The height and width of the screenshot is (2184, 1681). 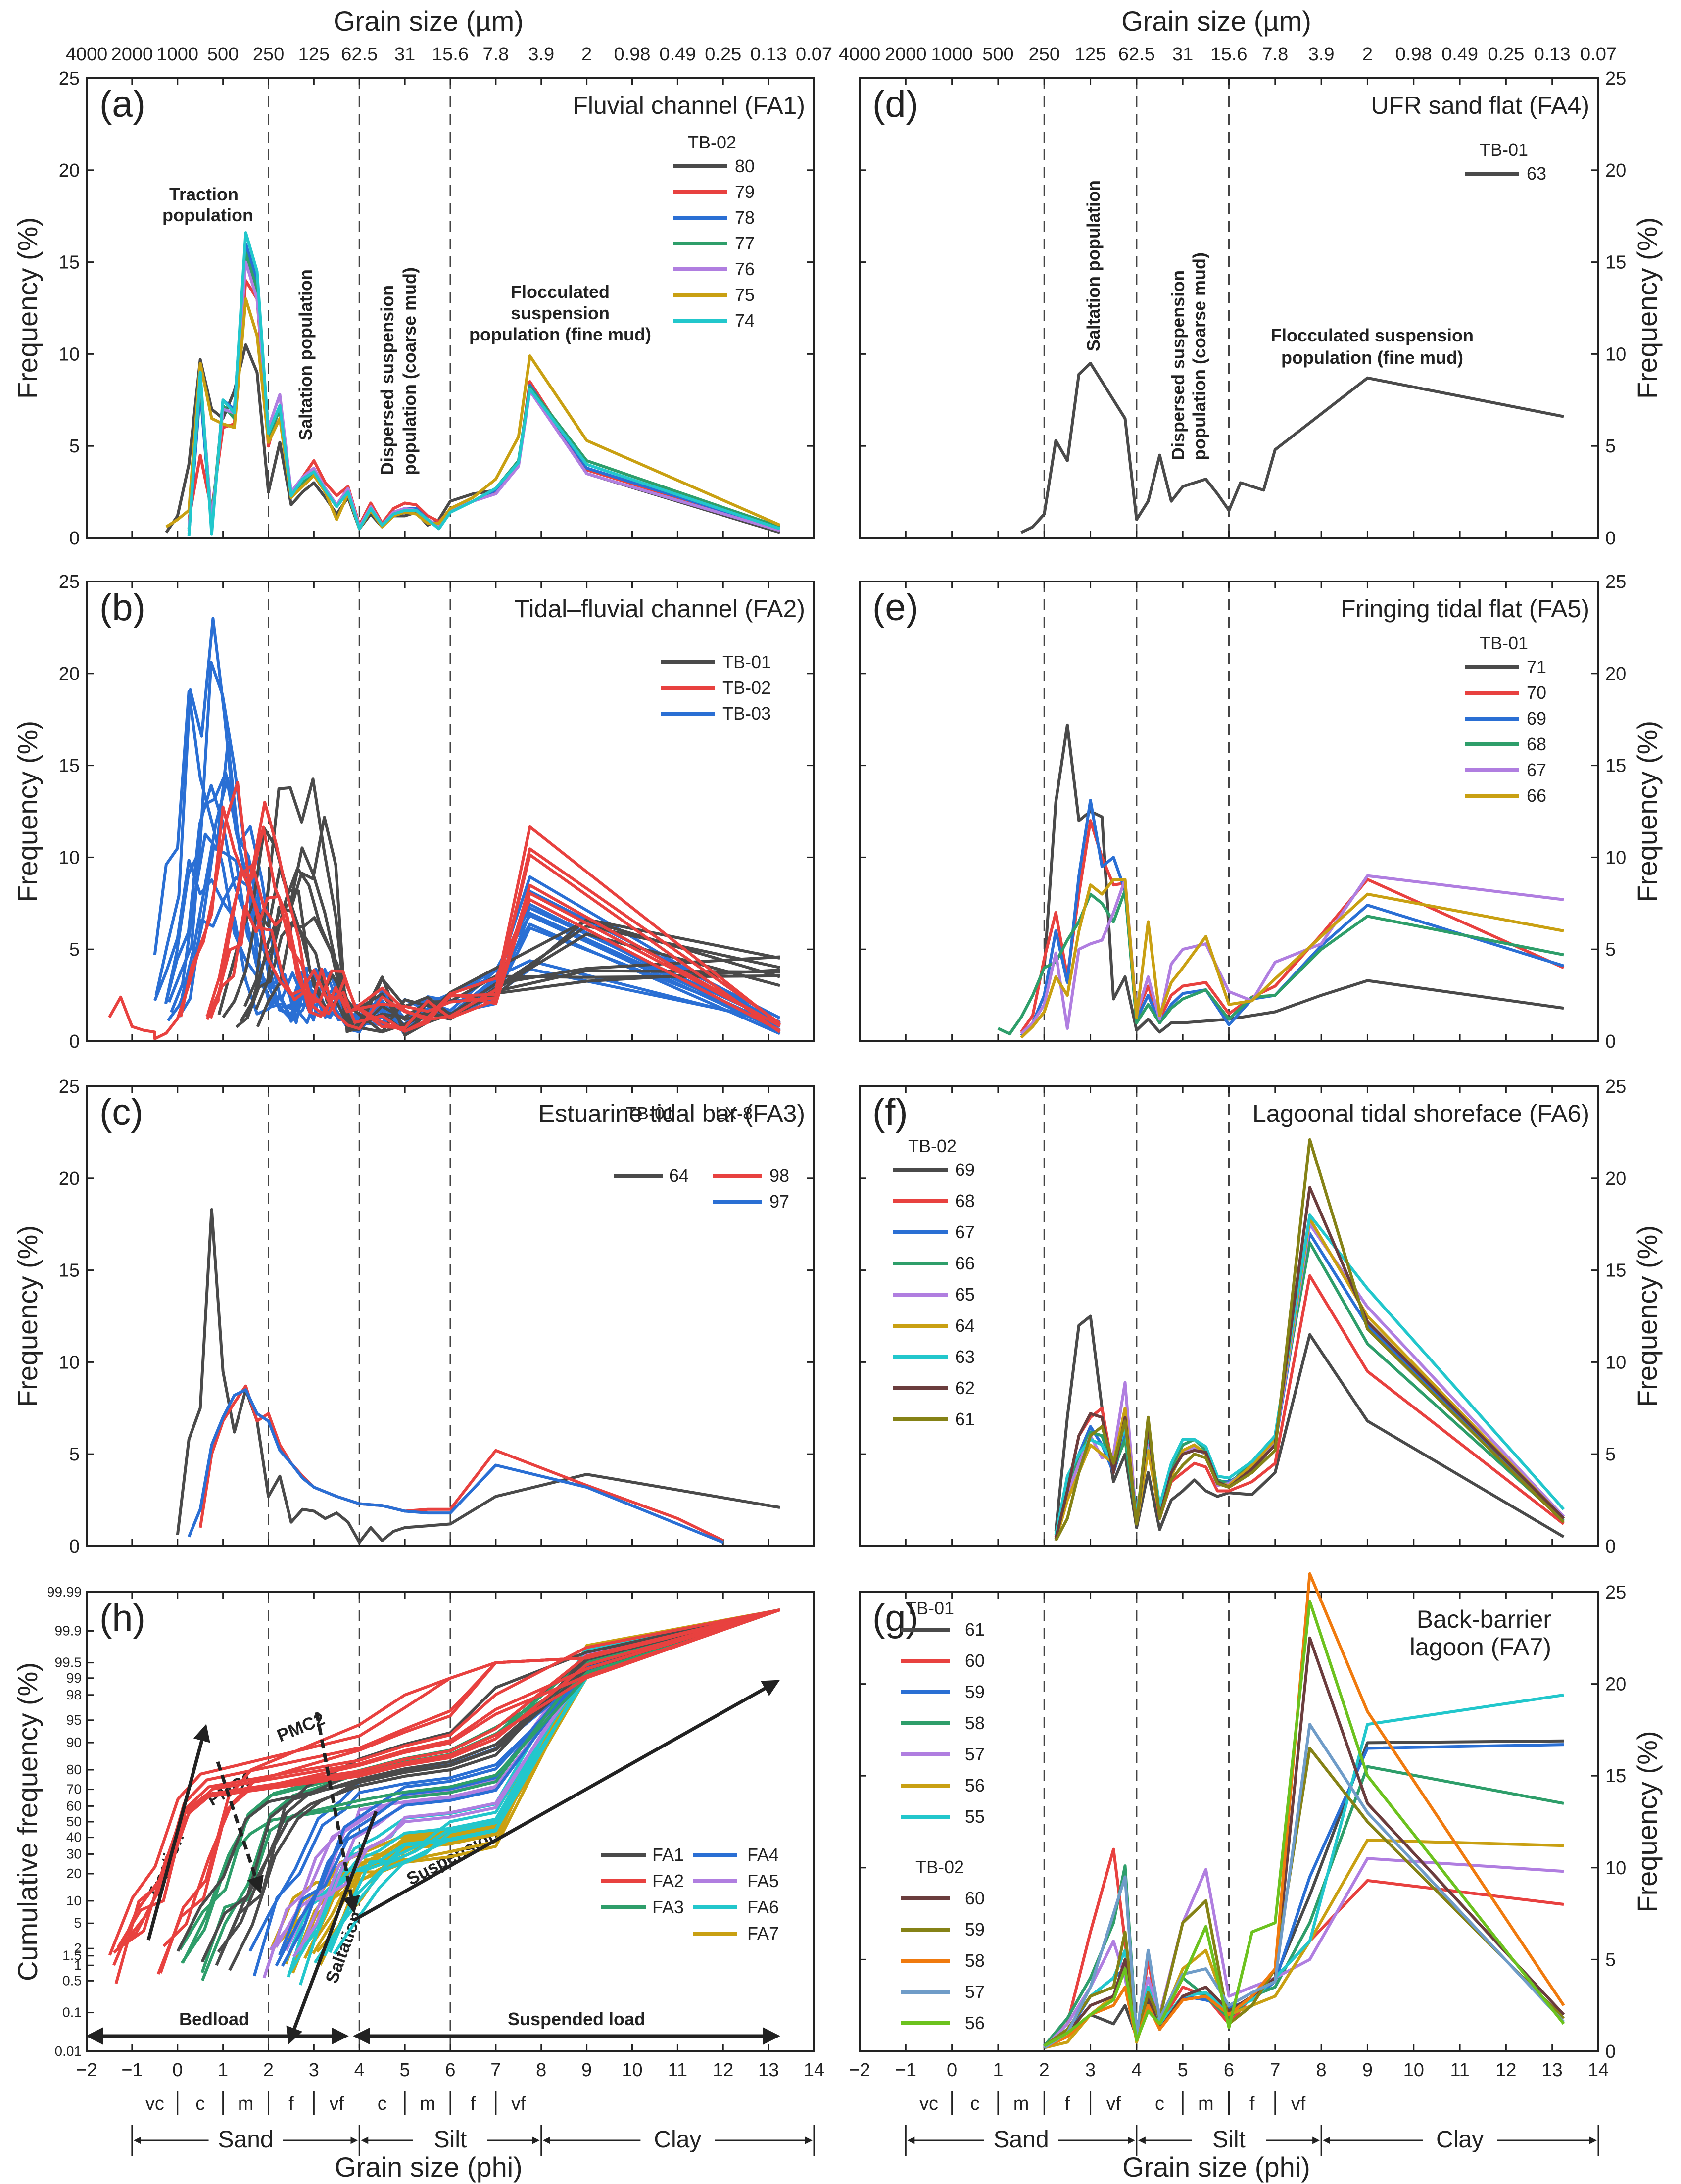 I want to click on legend-entry: 67, so click(x=965, y=1232).